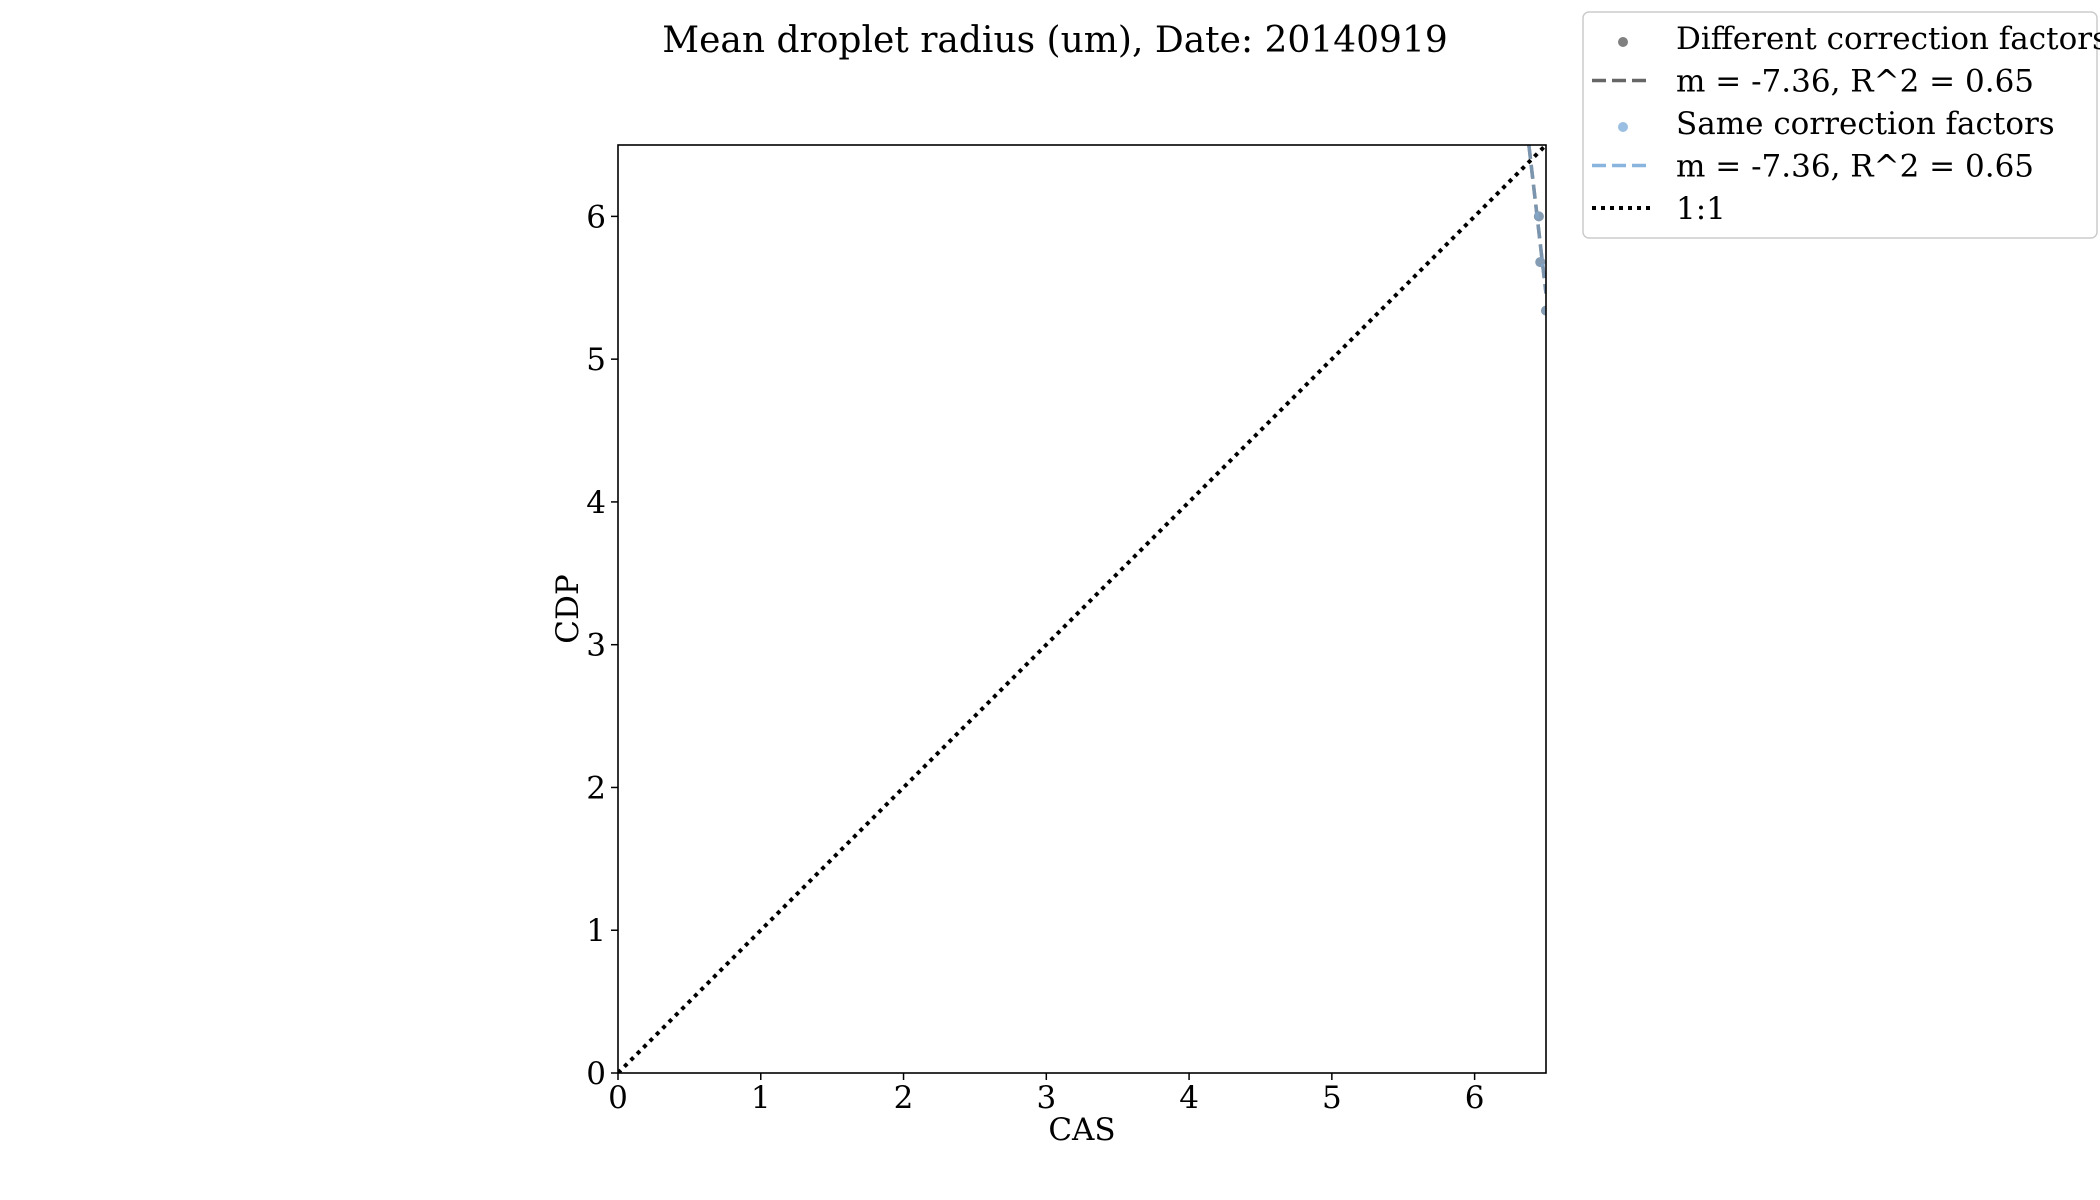 The width and height of the screenshot is (2100, 1200). I want to click on fit-line, so click(1536, 219).